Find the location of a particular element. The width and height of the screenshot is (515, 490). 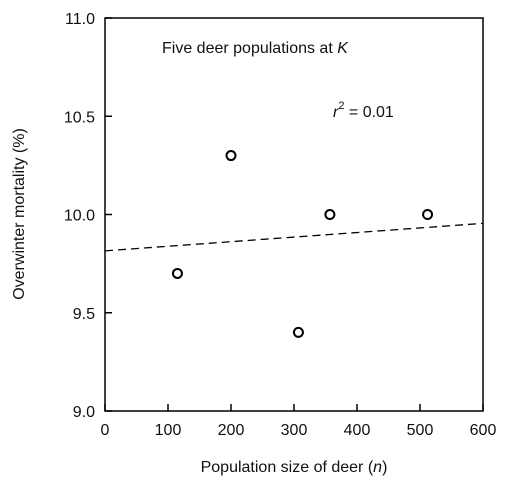

chart-title-prefix: Five deer populations at is located at coordinates (249, 48).